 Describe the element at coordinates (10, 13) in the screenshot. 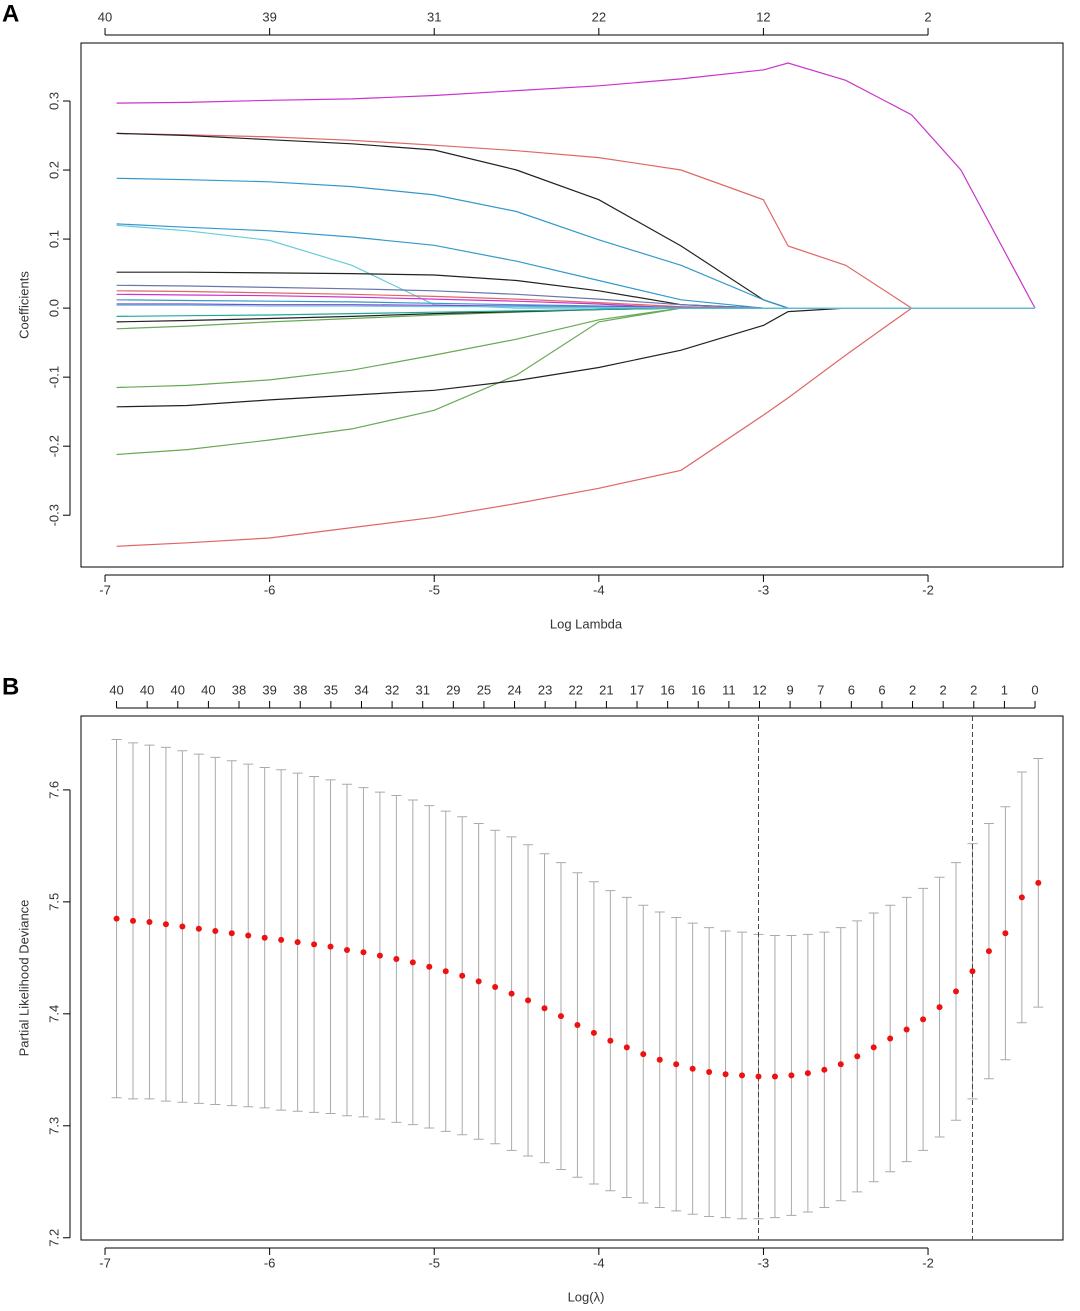

I see `panel-label: A` at that location.